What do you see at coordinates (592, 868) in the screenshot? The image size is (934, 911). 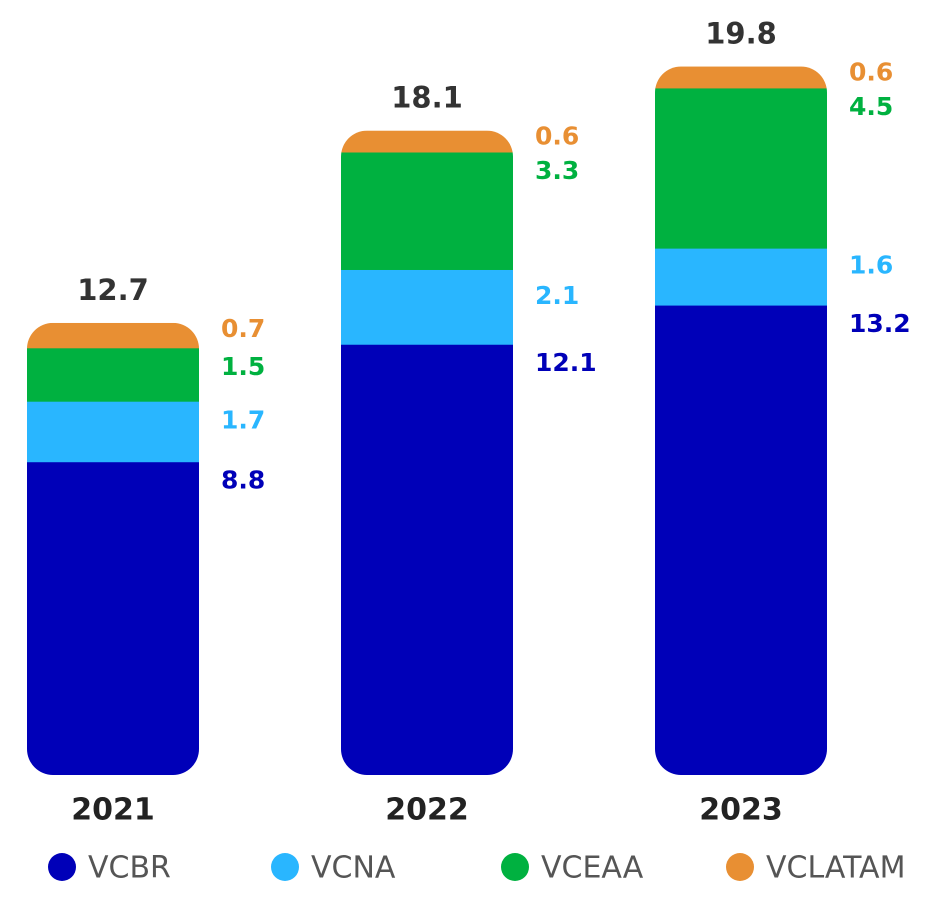 I see `legend-label: VCEAA` at bounding box center [592, 868].